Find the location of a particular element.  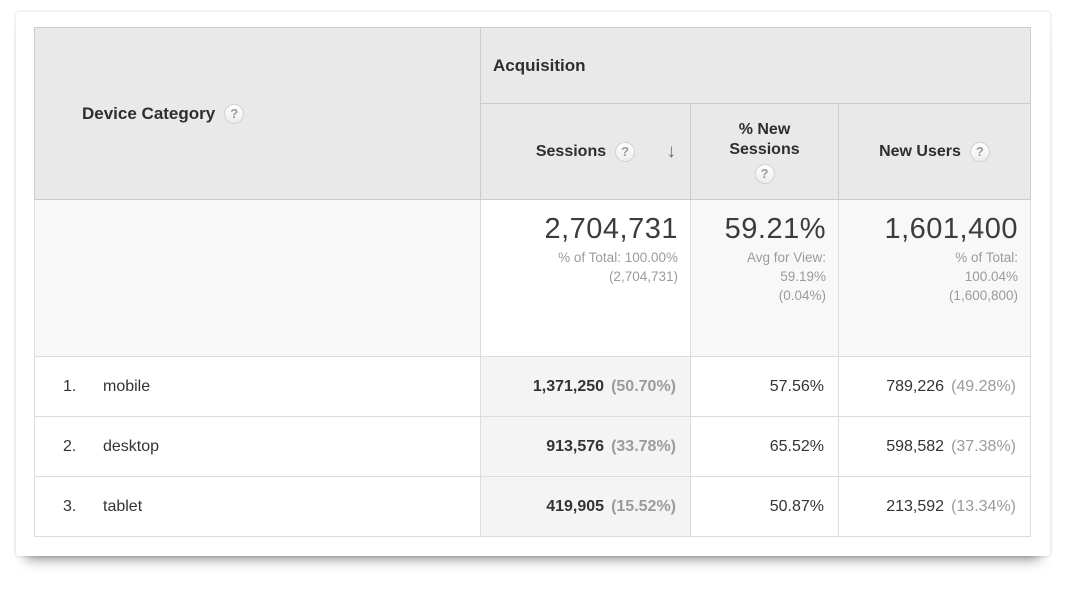

percent-new-sessions-total-subtext: Avg for View: 59.19% (0.04%) is located at coordinates (786, 276).